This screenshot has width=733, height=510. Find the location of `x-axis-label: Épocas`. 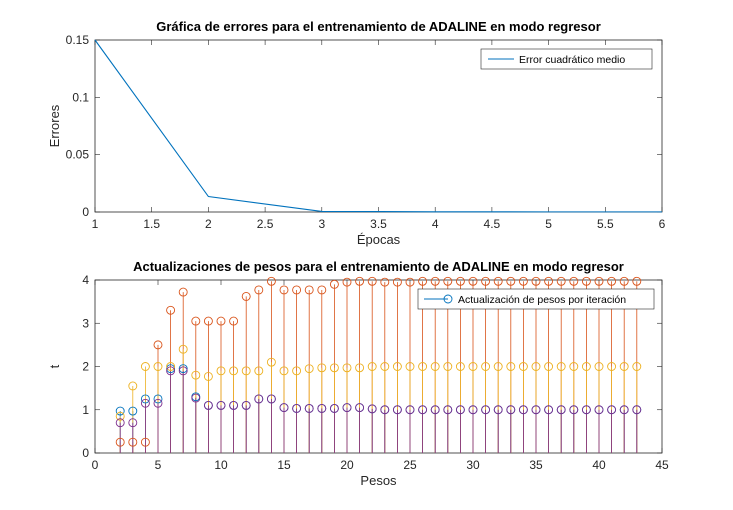

x-axis-label: Épocas is located at coordinates (379, 239).